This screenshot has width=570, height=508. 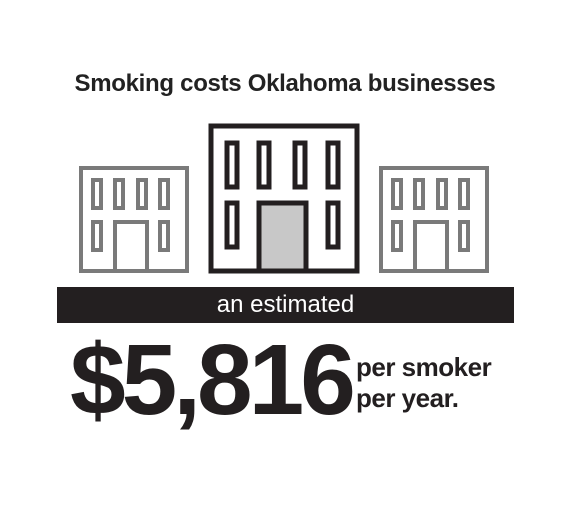 What do you see at coordinates (424, 367) in the screenshot?
I see `cost-unit-line-1: per smoker` at bounding box center [424, 367].